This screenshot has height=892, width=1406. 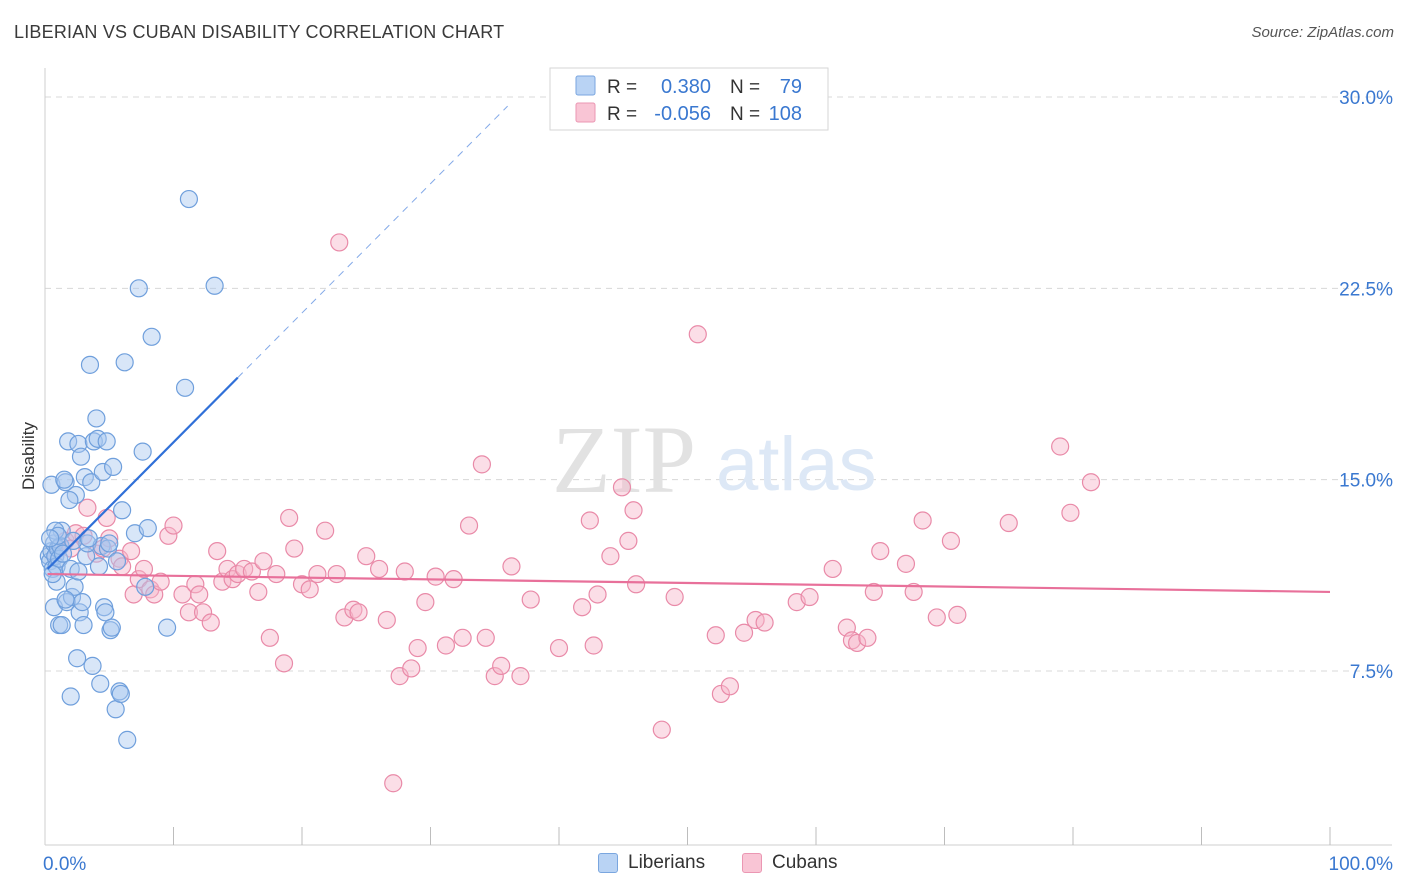 I want to click on legend-swatch-cubans-bottom, so click(x=752, y=863).